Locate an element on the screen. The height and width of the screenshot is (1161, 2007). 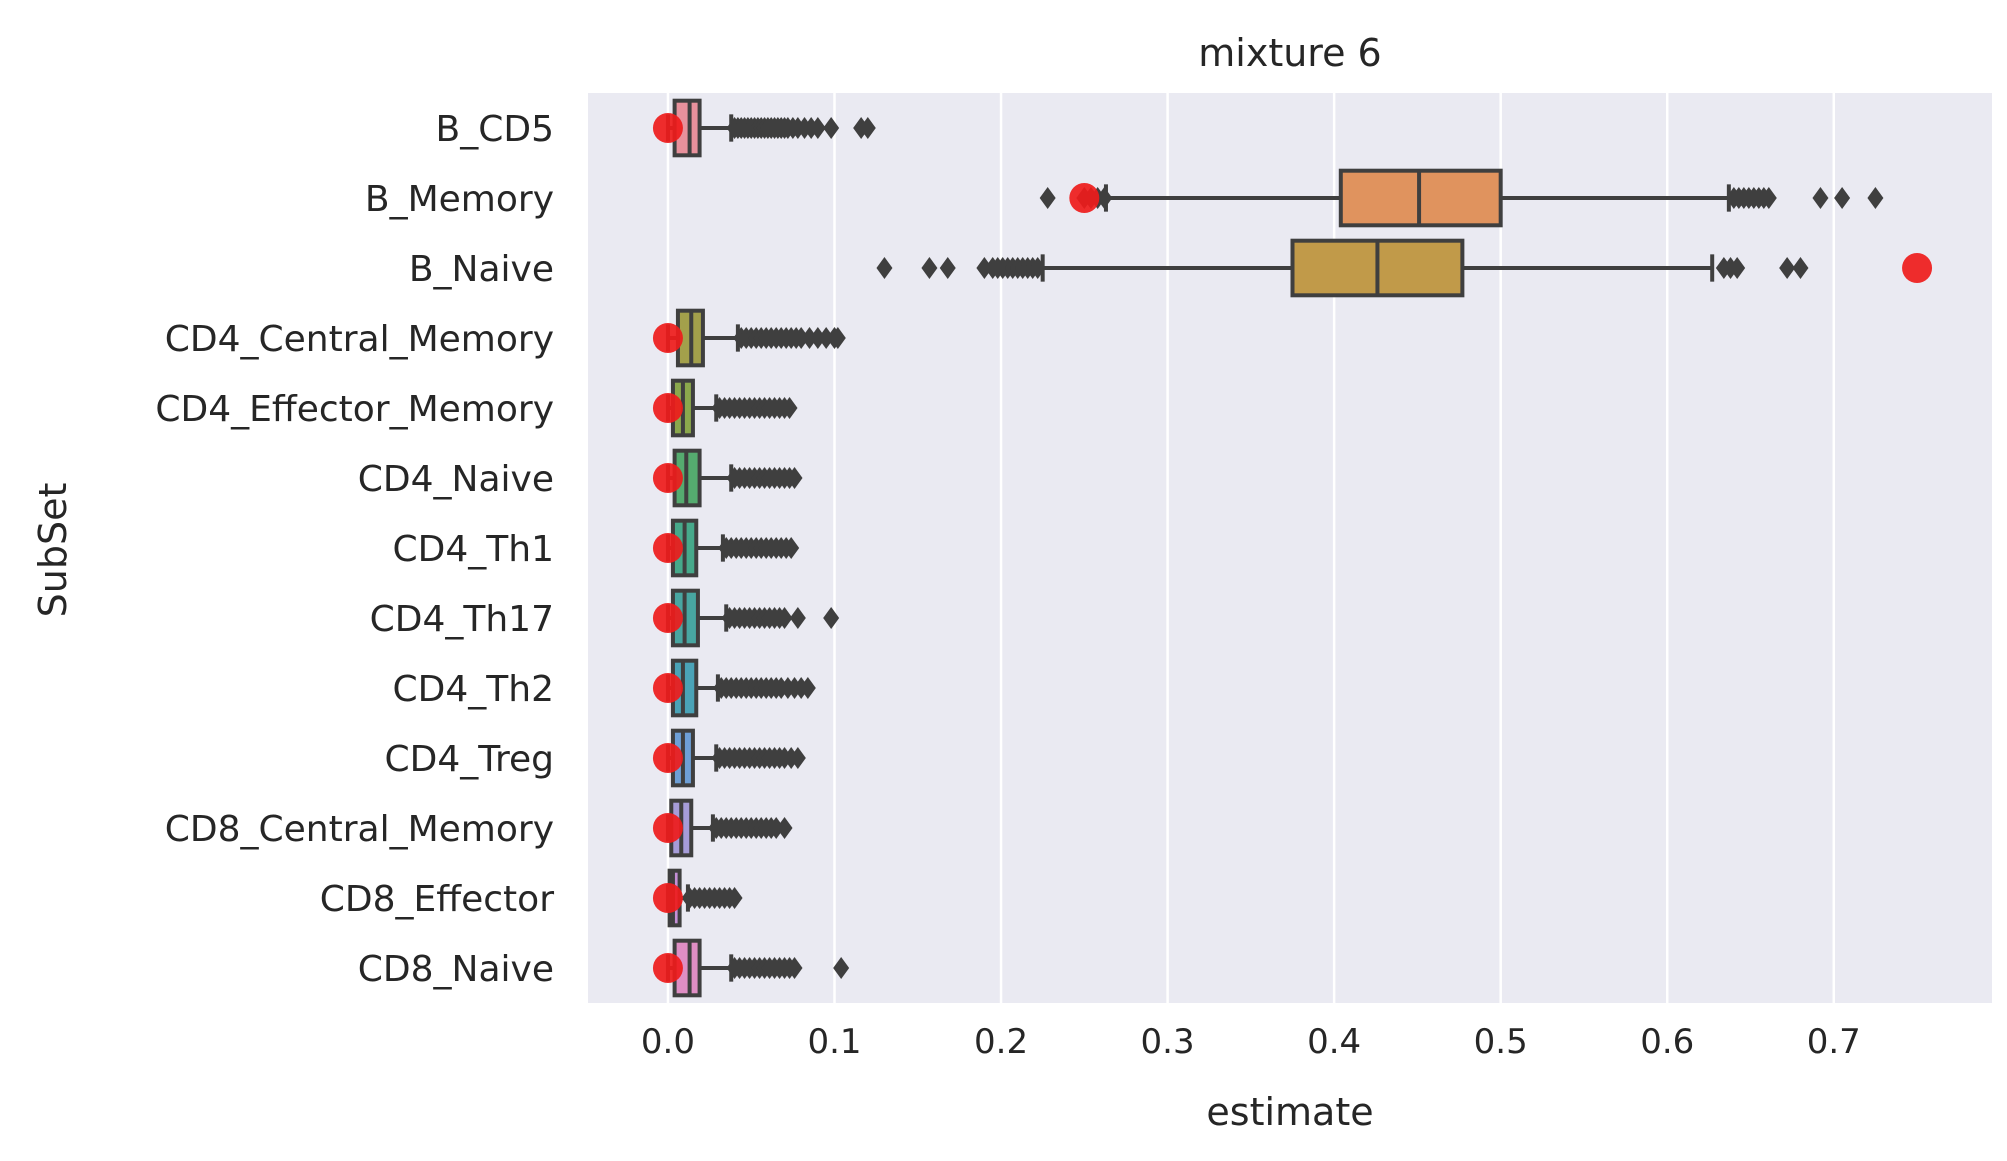
y-category-label: CD8_Central_Memory is located at coordinates (359, 829).